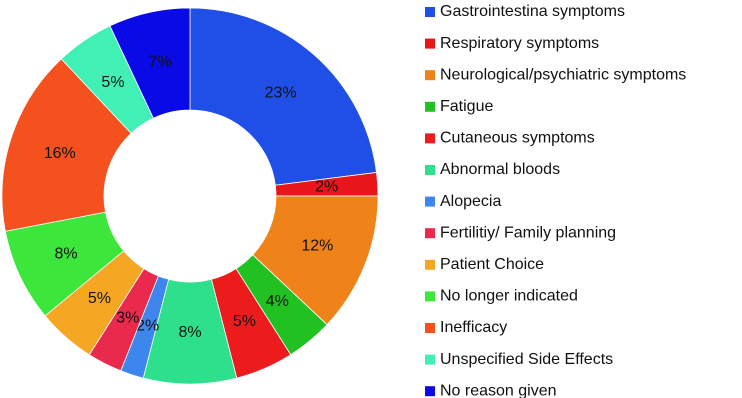 The image size is (742, 398). I want to click on data-label: 7%, so click(160, 62).